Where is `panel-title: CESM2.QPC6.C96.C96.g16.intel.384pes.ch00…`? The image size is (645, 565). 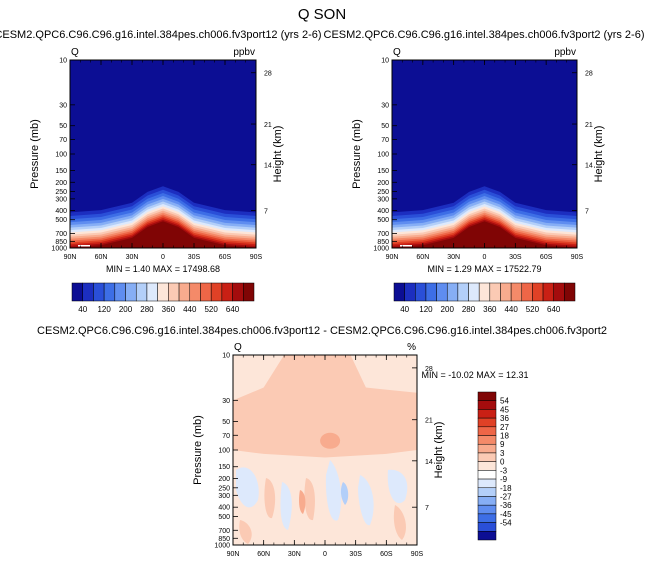
panel-title: CESM2.QPC6.C96.C96.g16.intel.384pes.ch00… is located at coordinates (161, 35).